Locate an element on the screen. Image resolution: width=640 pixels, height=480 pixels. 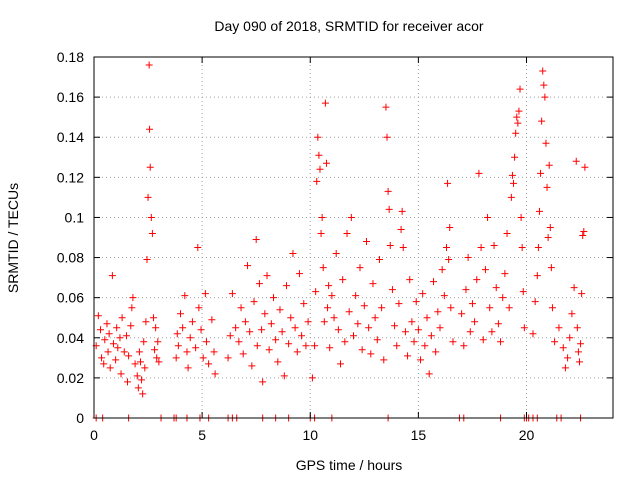
x-tick-label: 0 is located at coordinates (94, 435).